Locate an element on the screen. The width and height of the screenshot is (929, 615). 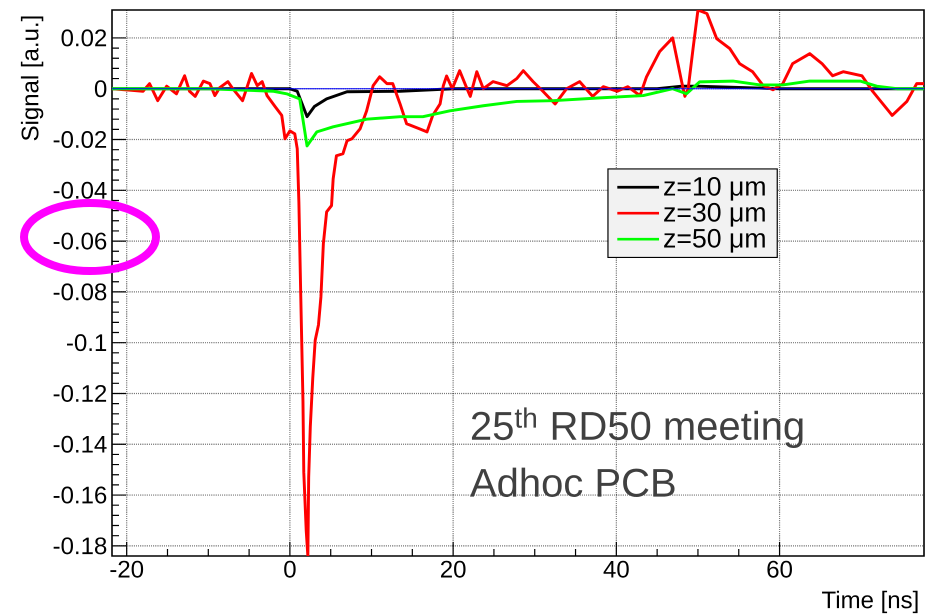
legend-label: z=50 μm is located at coordinates (714, 240).